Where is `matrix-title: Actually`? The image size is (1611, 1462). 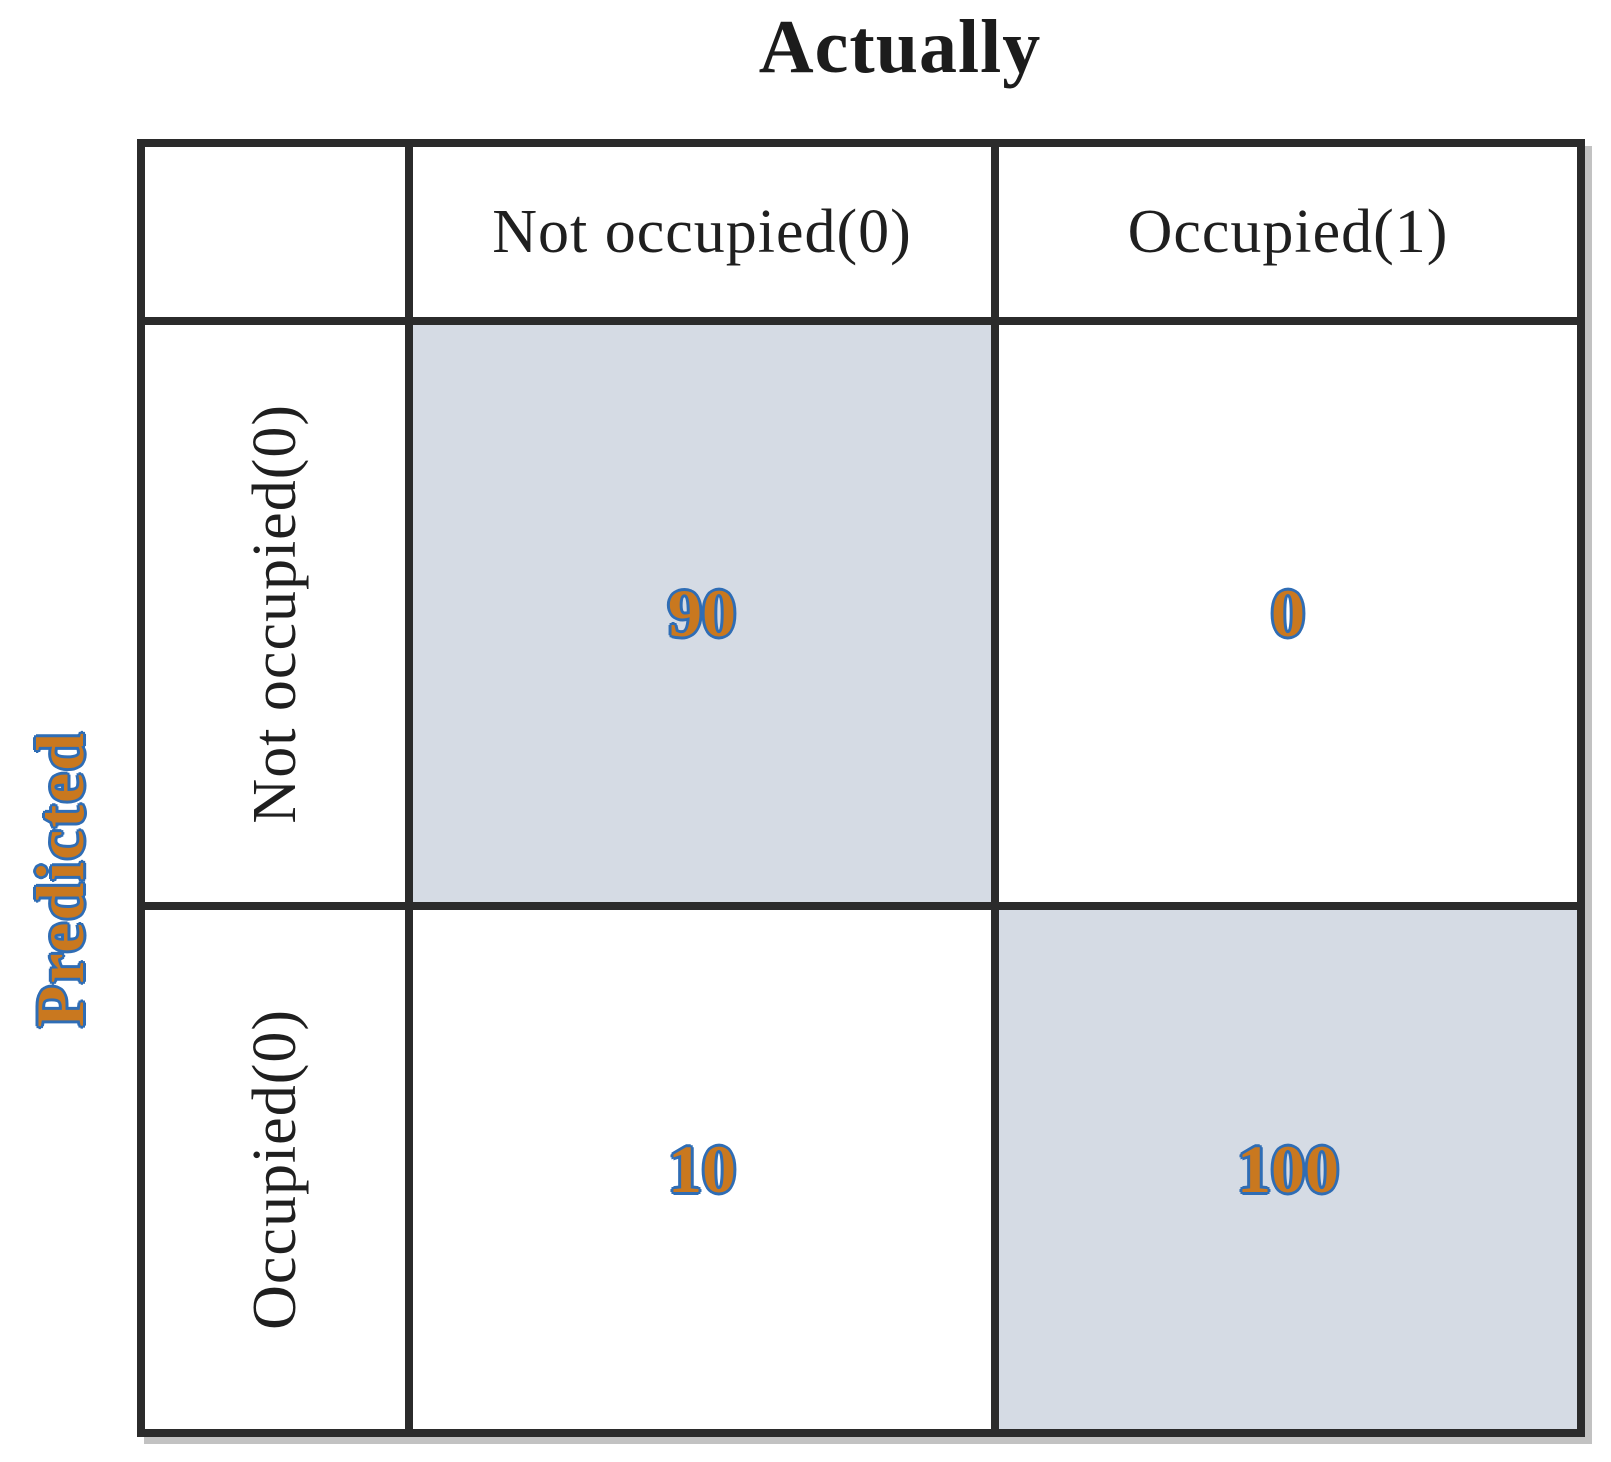 matrix-title: Actually is located at coordinates (900, 47).